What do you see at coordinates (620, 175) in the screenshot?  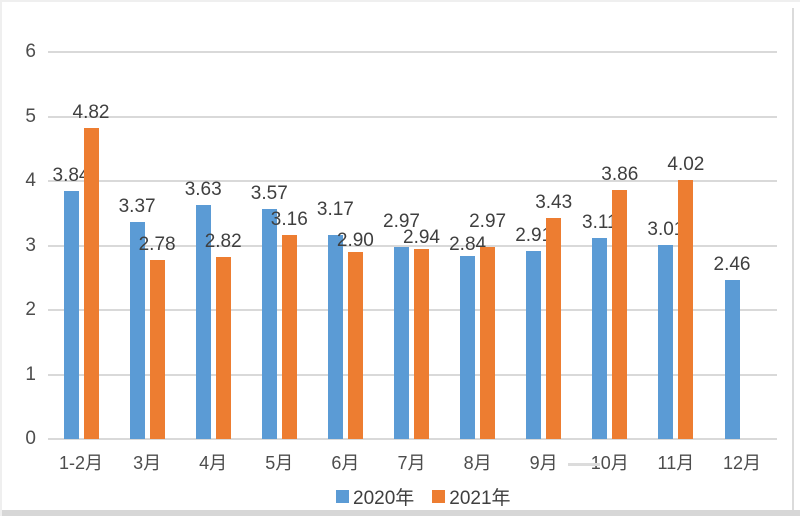 I see `data-label: 3.86` at bounding box center [620, 175].